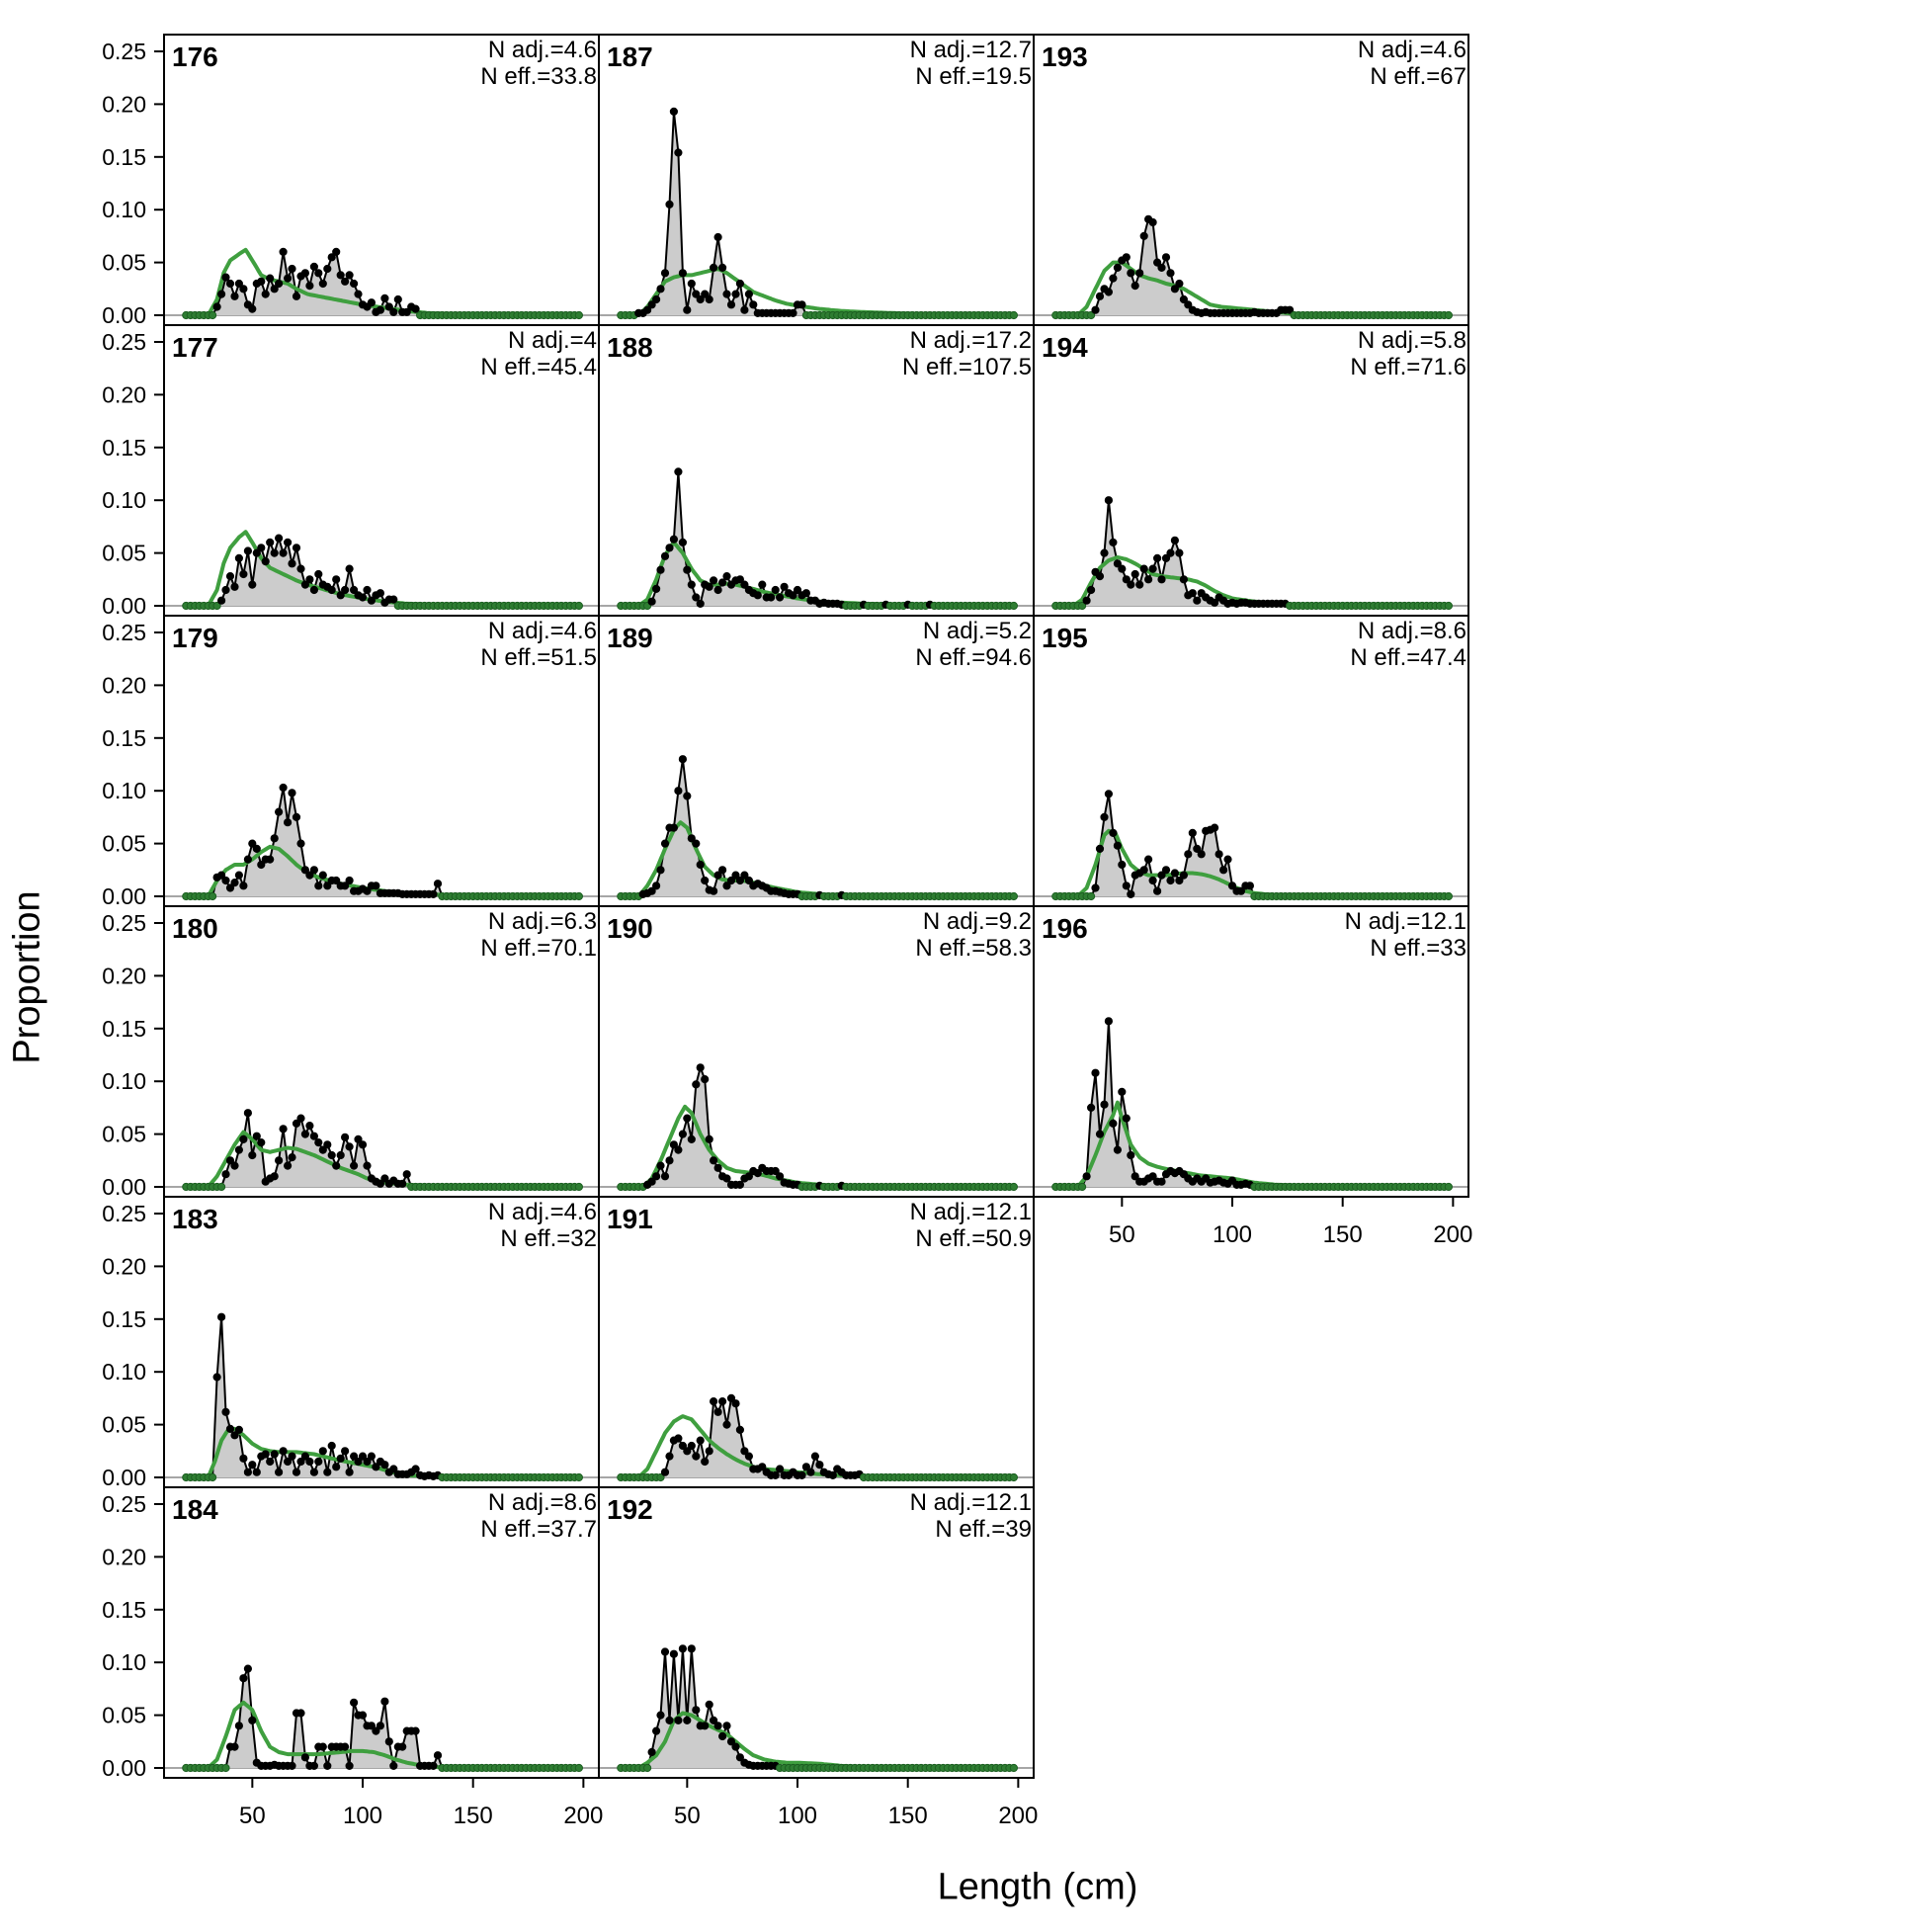 The height and width of the screenshot is (1932, 1927). Describe the element at coordinates (967, 367) in the screenshot. I see `n-eff-label: N eff.=107.5` at that location.